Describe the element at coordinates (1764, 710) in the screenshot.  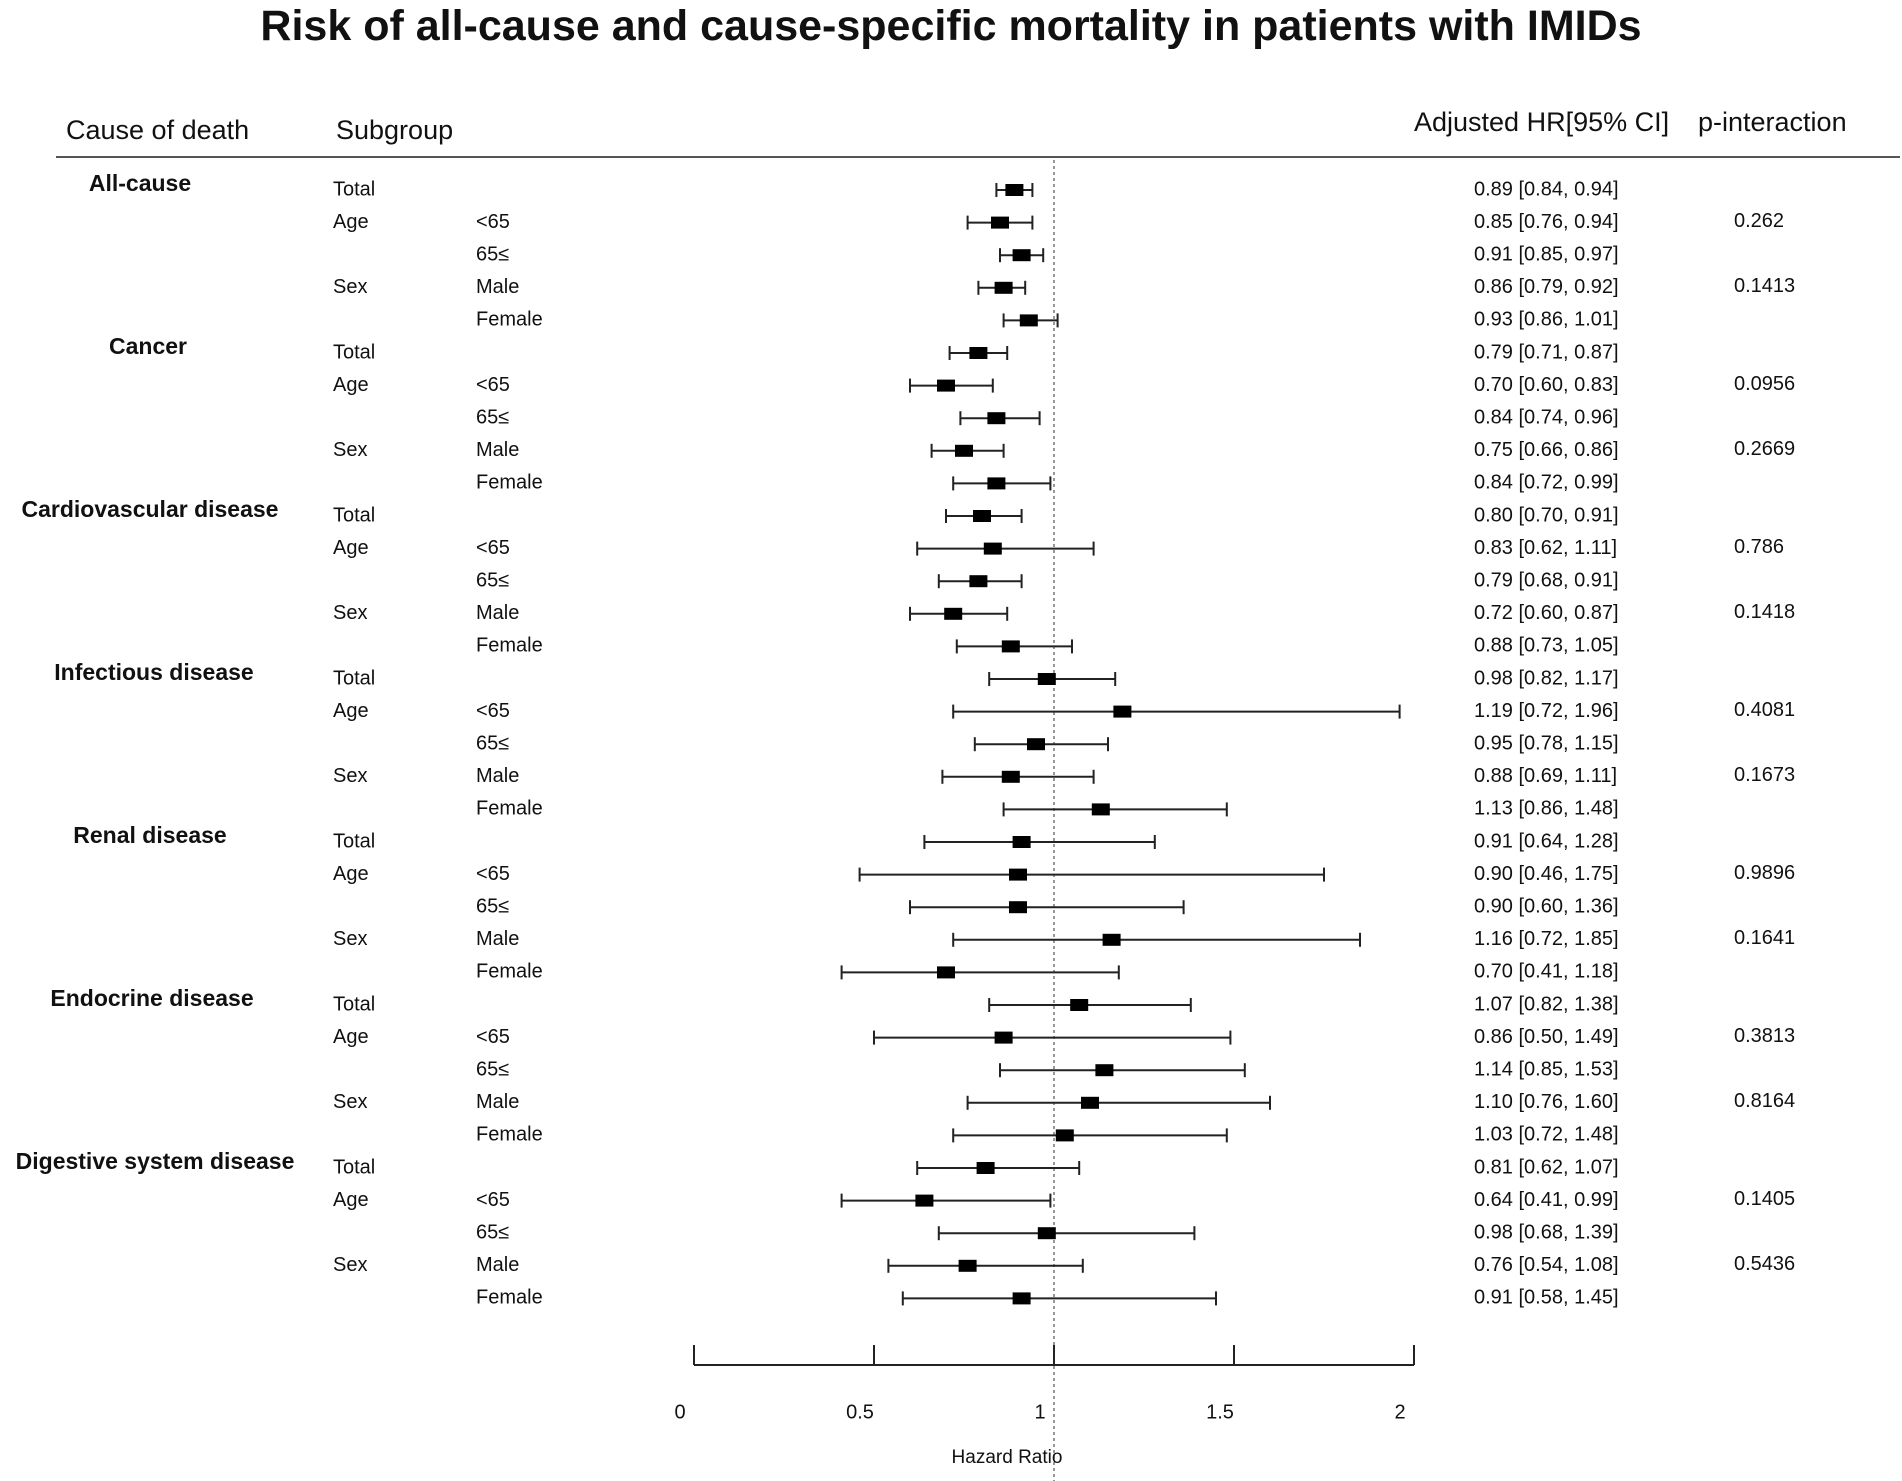
I see `p-interaction-value: 0.4081` at that location.